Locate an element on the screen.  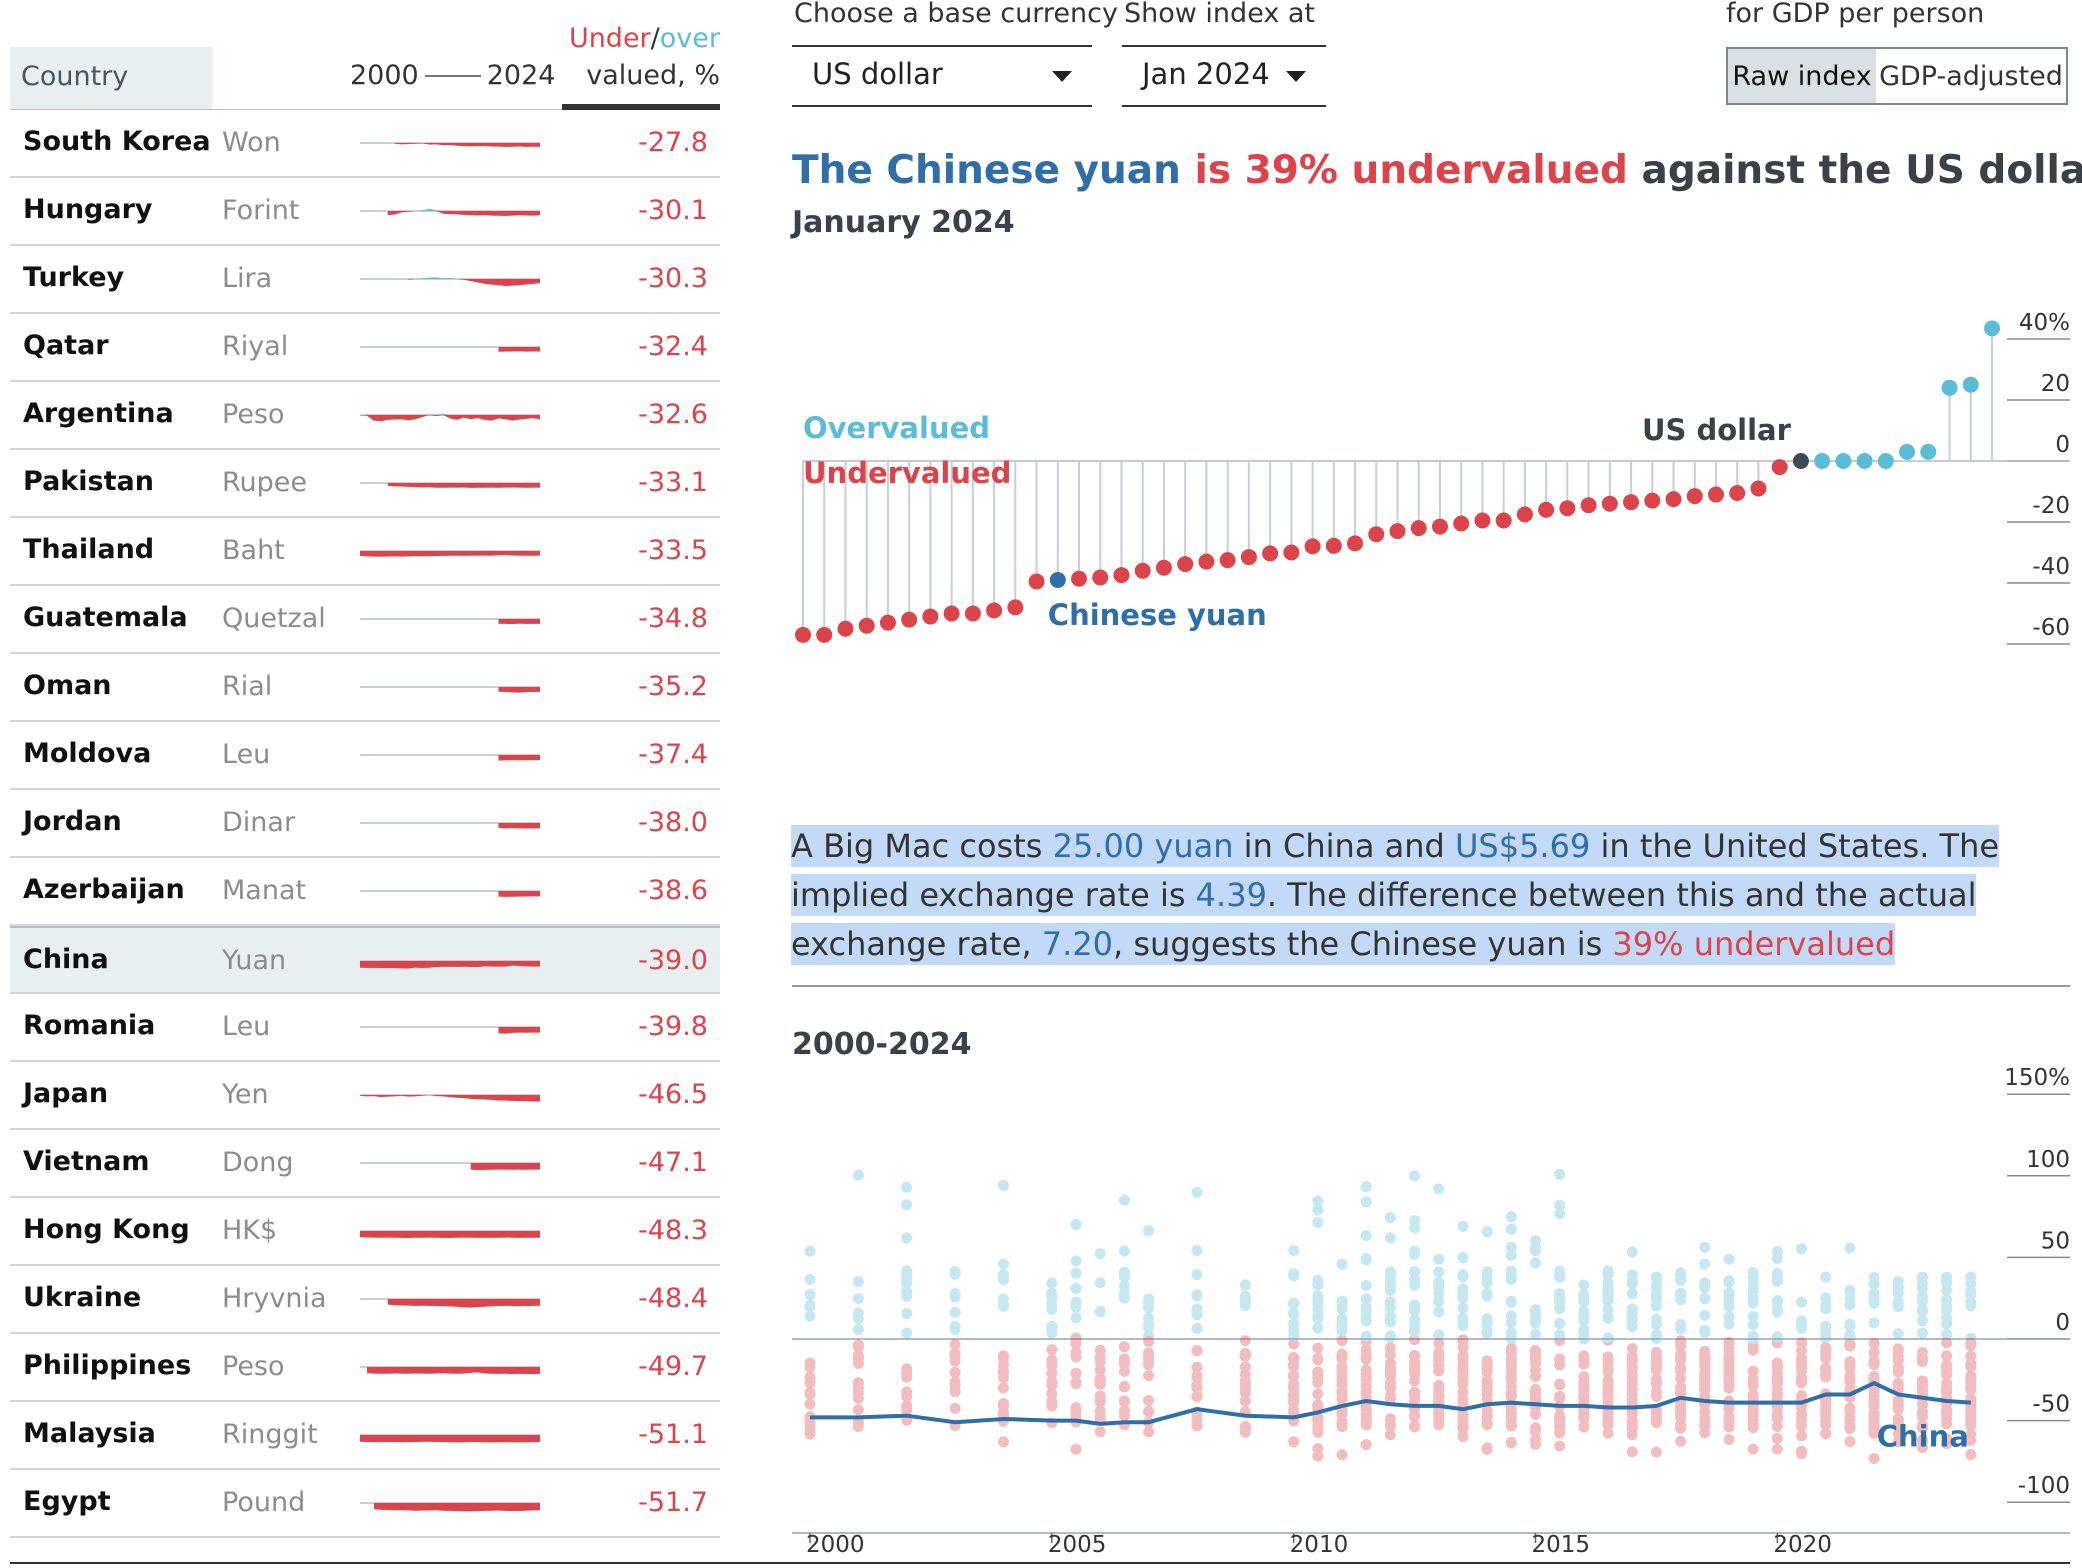
table-row: Pakistan Rupee -33.1 is located at coordinates (365, 484).